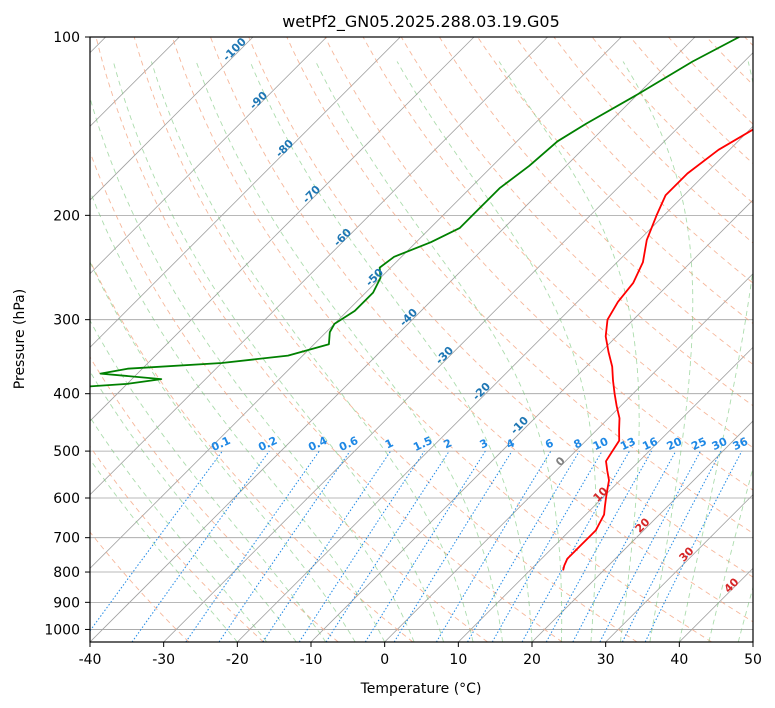 Image resolution: width=775 pixels, height=708 pixels. Describe the element at coordinates (66, 603) in the screenshot. I see `y-tick-label: 900` at that location.